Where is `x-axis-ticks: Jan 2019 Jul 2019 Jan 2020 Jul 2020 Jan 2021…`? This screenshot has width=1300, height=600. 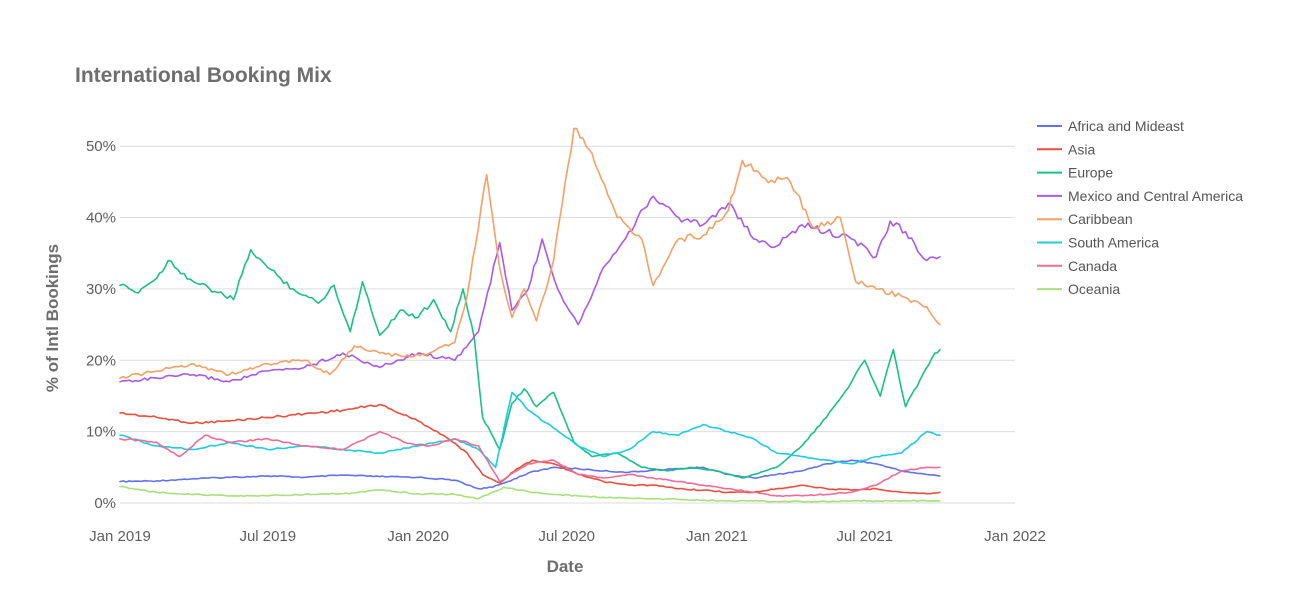 x-axis-ticks: Jan 2019 Jul 2019 Jan 2020 Jul 2020 Jan 2021… is located at coordinates (567, 536).